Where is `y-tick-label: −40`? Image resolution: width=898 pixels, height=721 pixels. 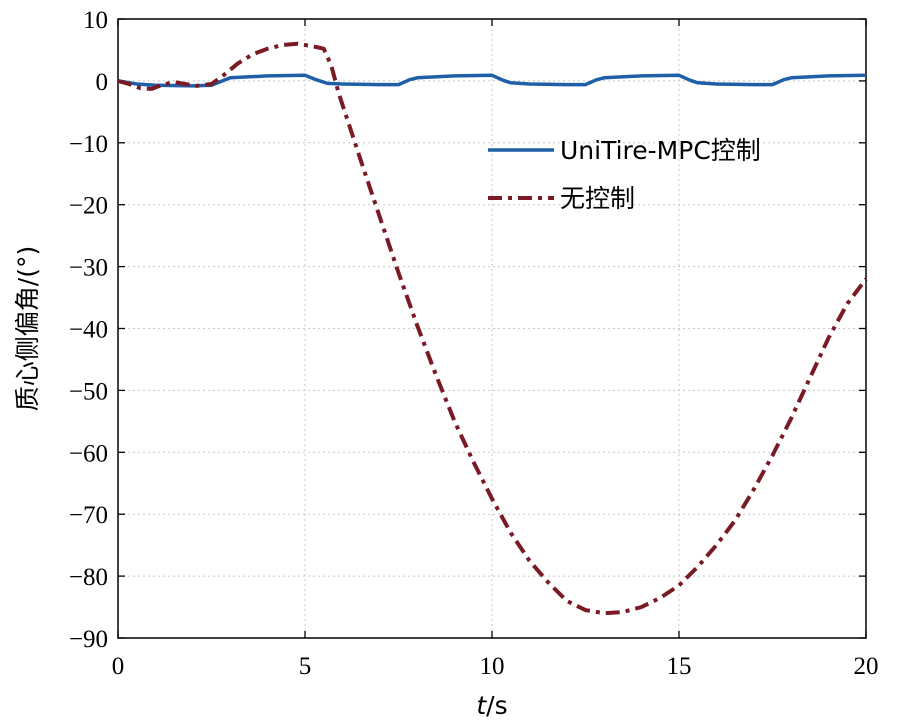
y-tick-label: −40 is located at coordinates (88, 330).